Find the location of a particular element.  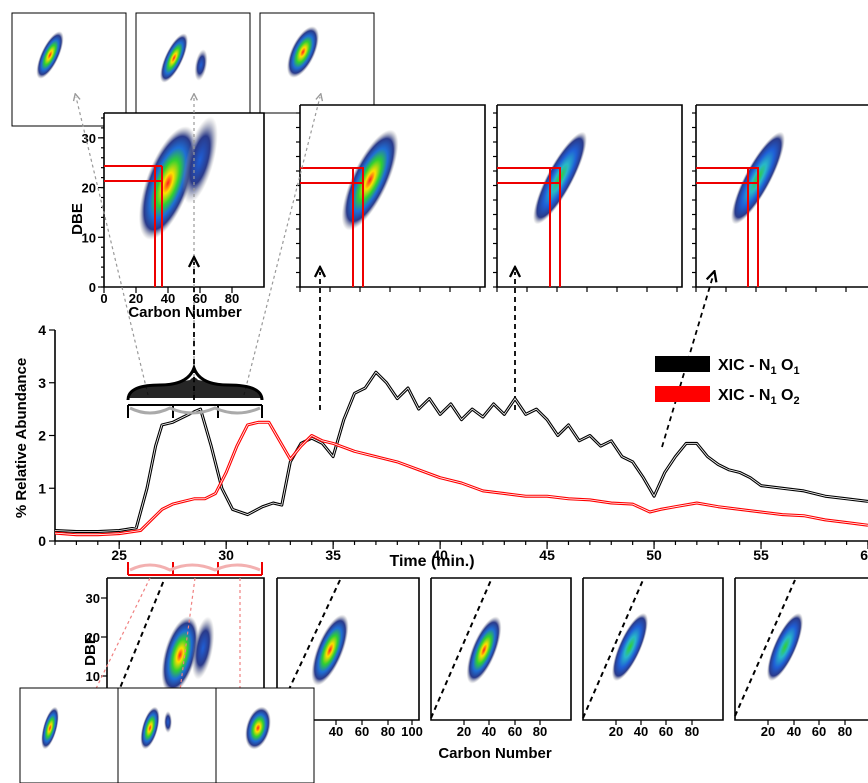

bottom-x-axis-label: Carbon Number is located at coordinates (495, 753).